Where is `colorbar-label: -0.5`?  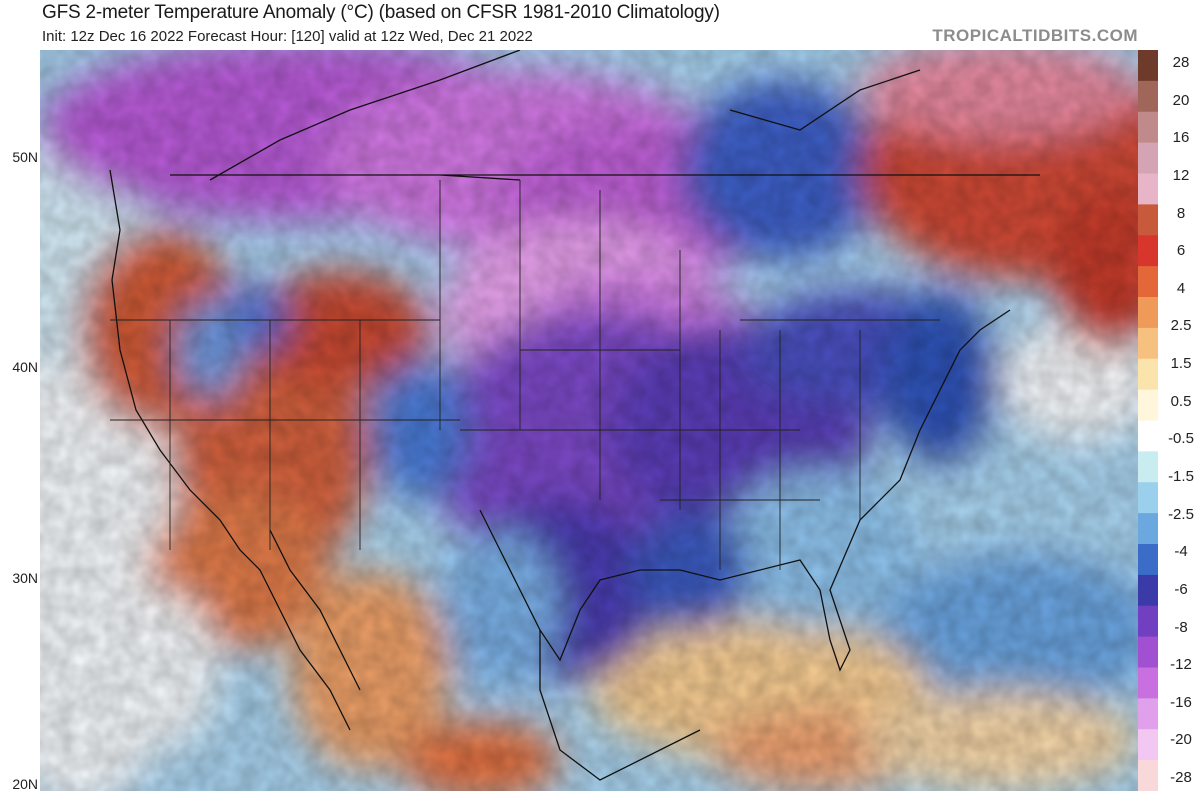
colorbar-label: -0.5 is located at coordinates (1181, 439).